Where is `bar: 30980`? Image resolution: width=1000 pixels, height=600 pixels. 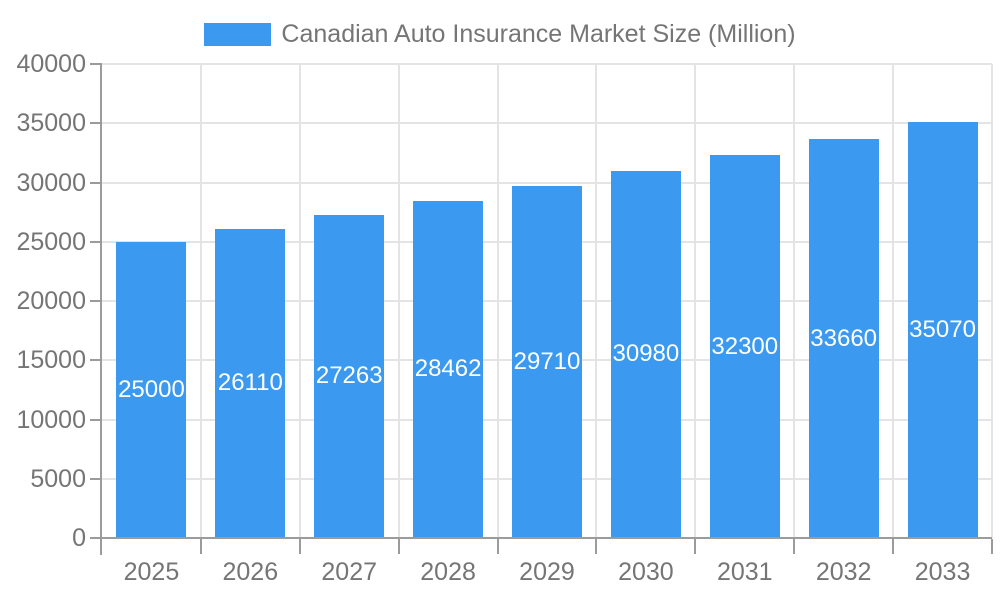
bar: 30980 is located at coordinates (645, 354).